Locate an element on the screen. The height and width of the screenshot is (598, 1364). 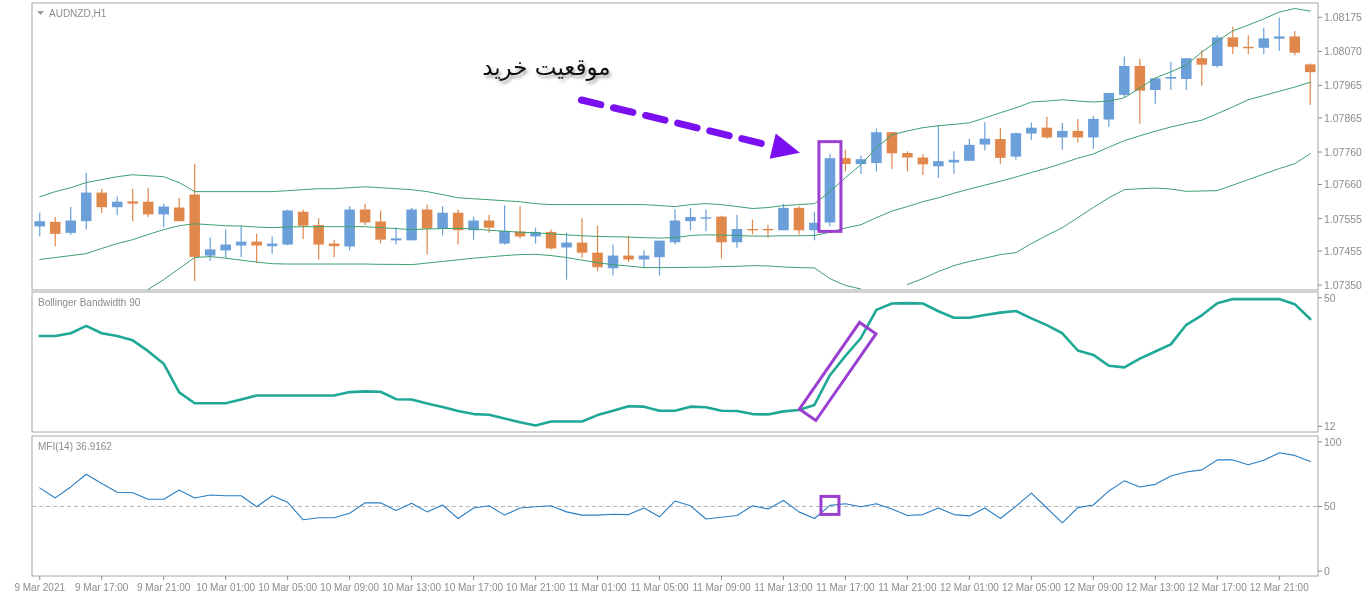
x-tick-label: 9 Mar 2021 is located at coordinates (40, 587).